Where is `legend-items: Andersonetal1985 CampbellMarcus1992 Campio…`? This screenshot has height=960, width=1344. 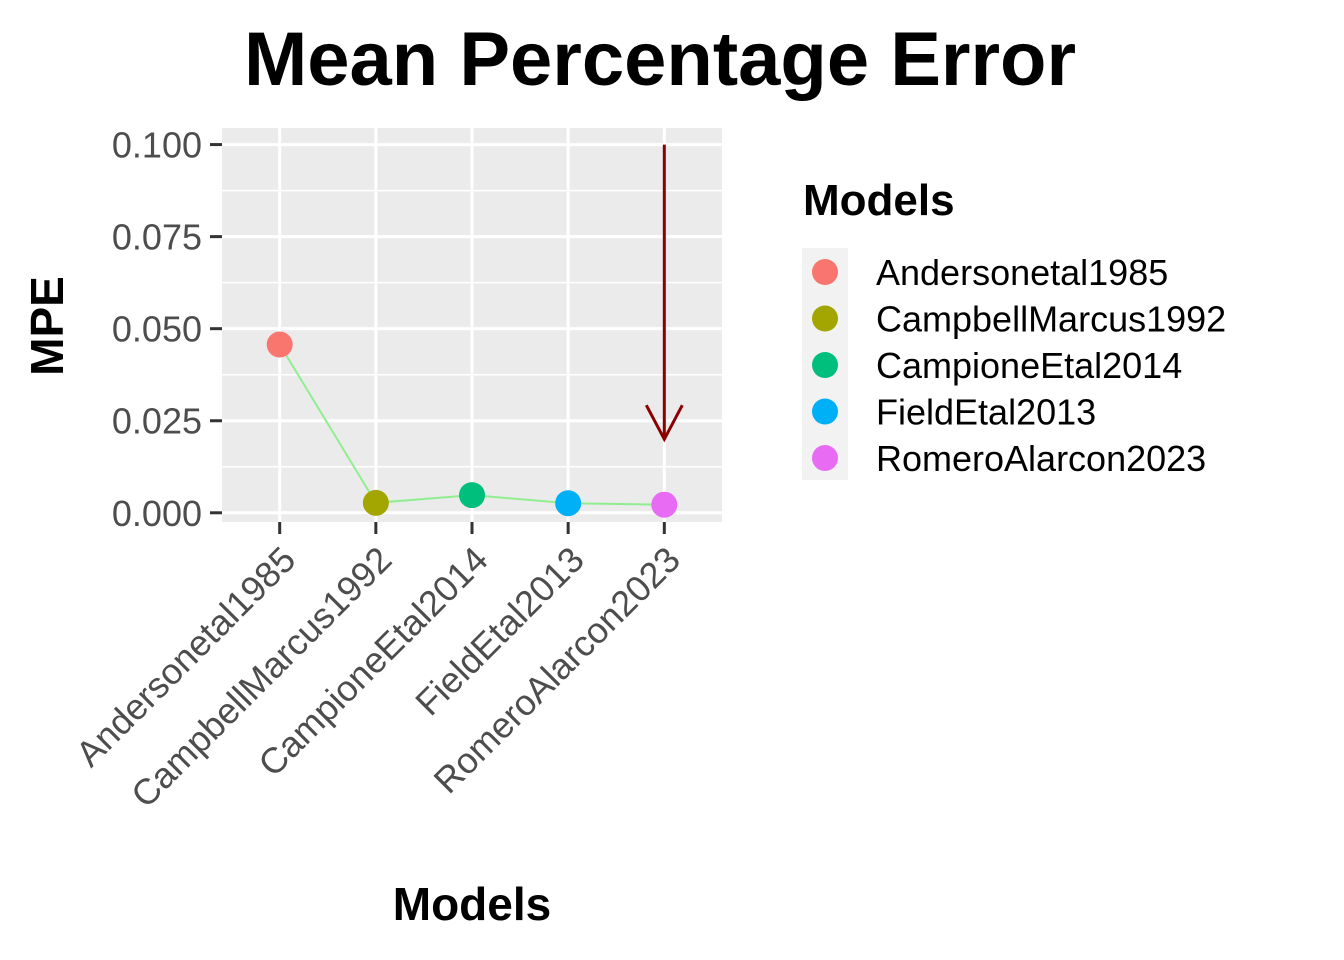
legend-items: Andersonetal1985 CampbellMarcus1992 Campio… is located at coordinates (1019, 365).